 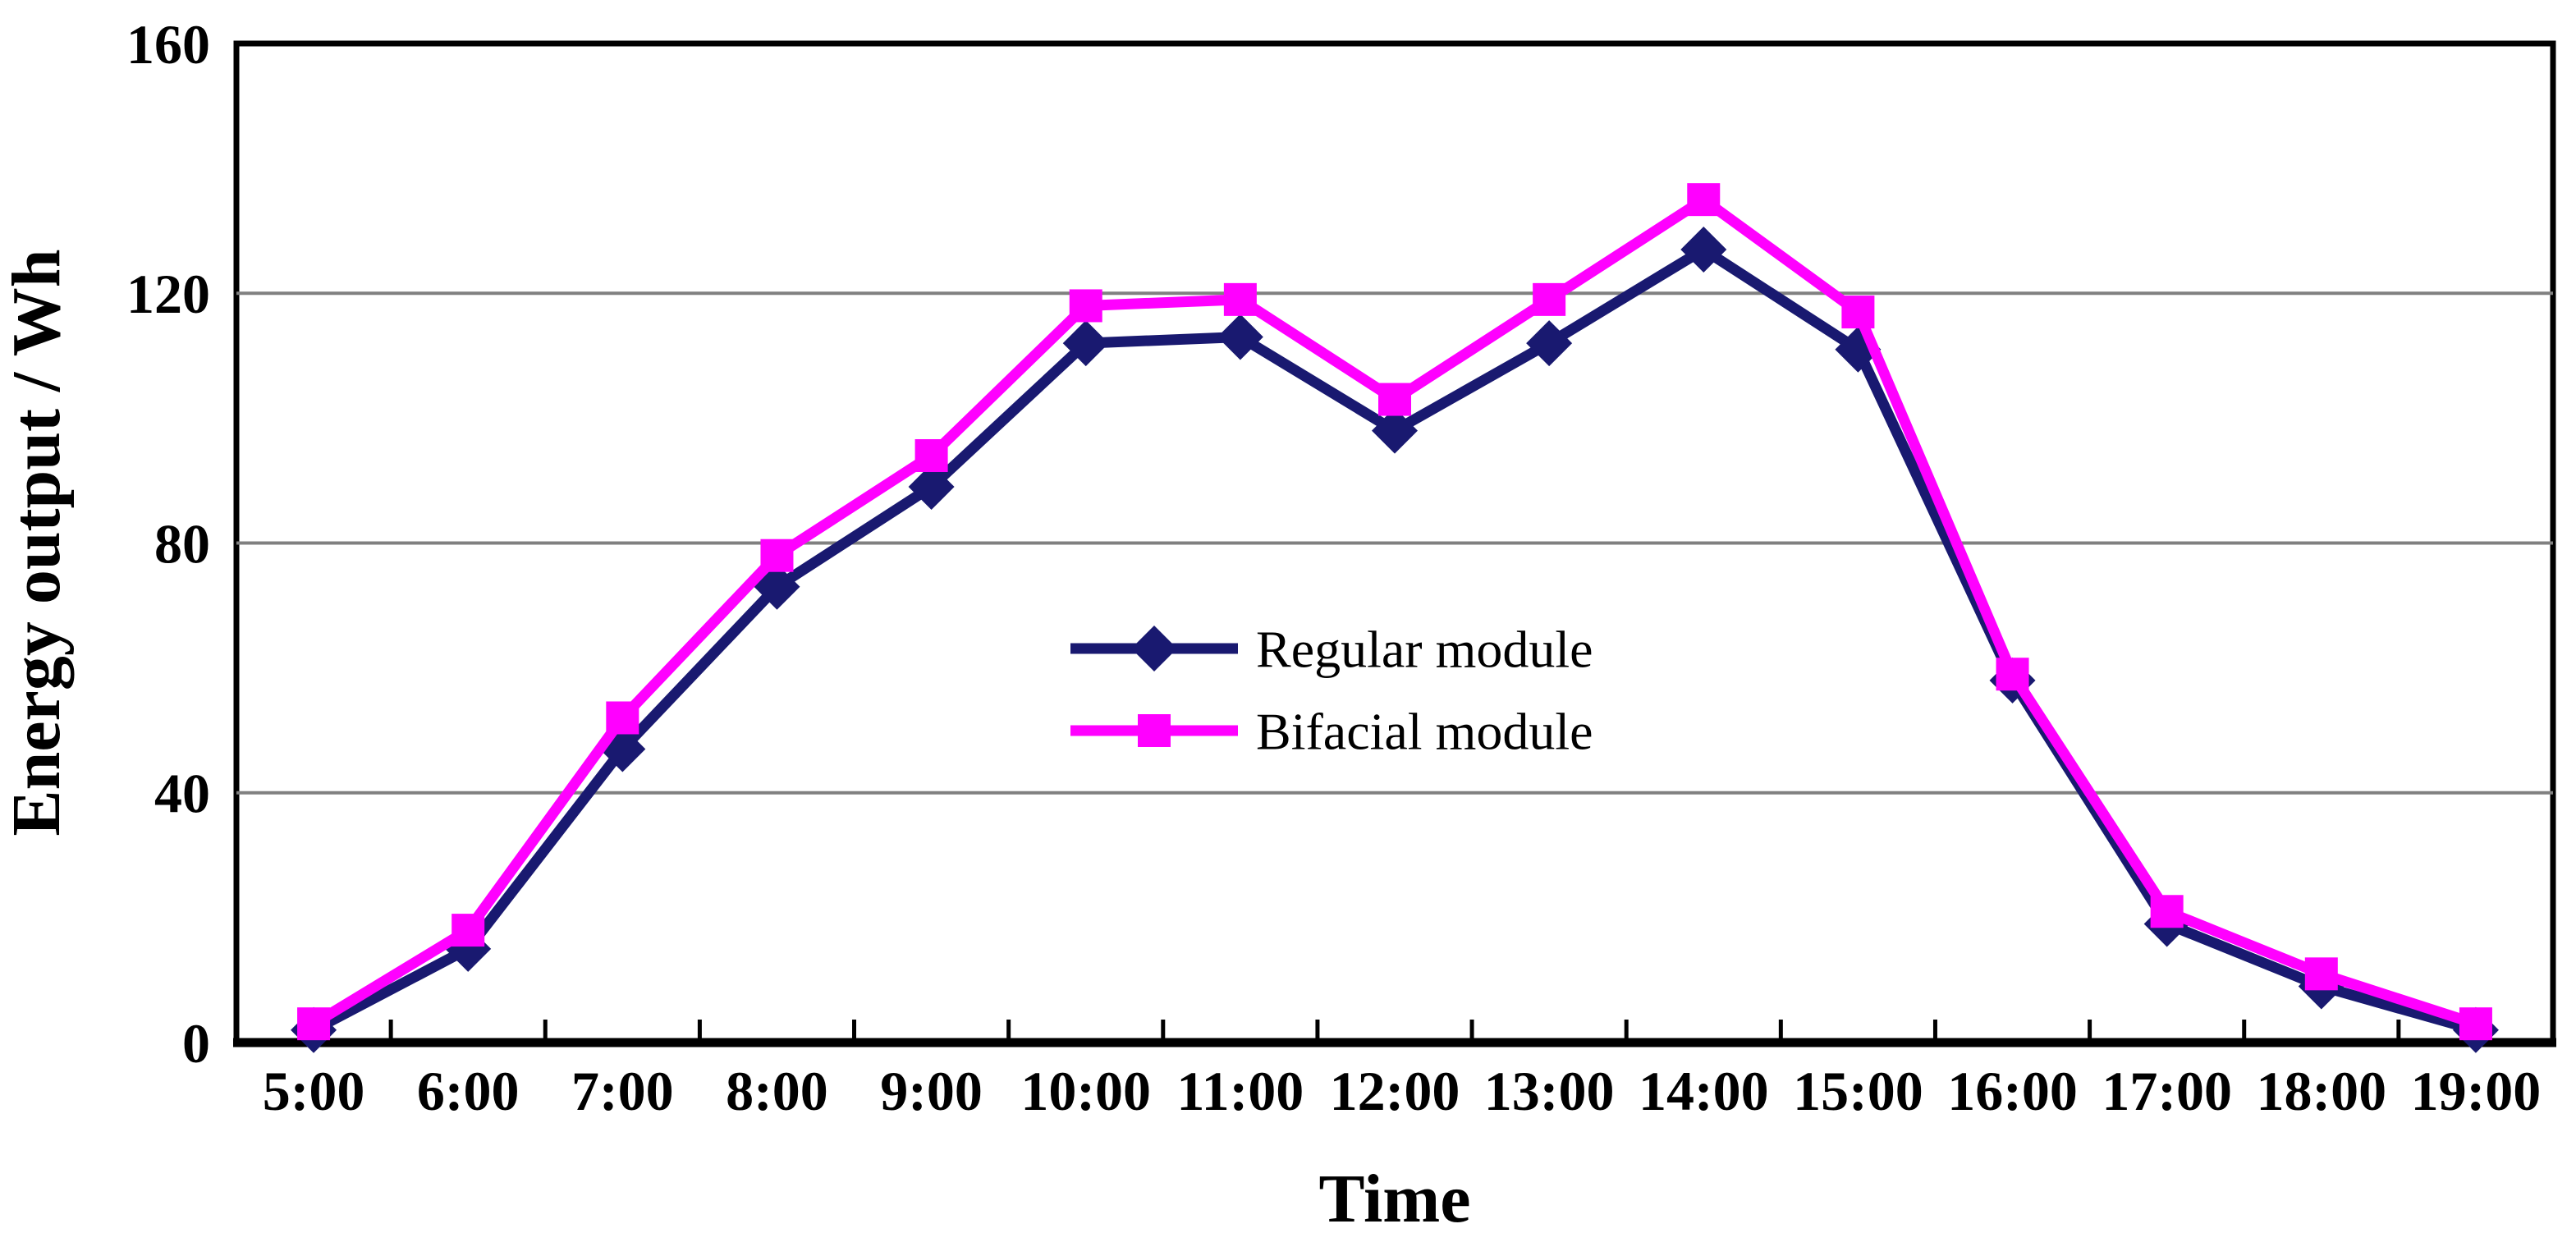 What do you see at coordinates (2012, 1091) in the screenshot?
I see `x-tick-label-16:00: 16:00` at bounding box center [2012, 1091].